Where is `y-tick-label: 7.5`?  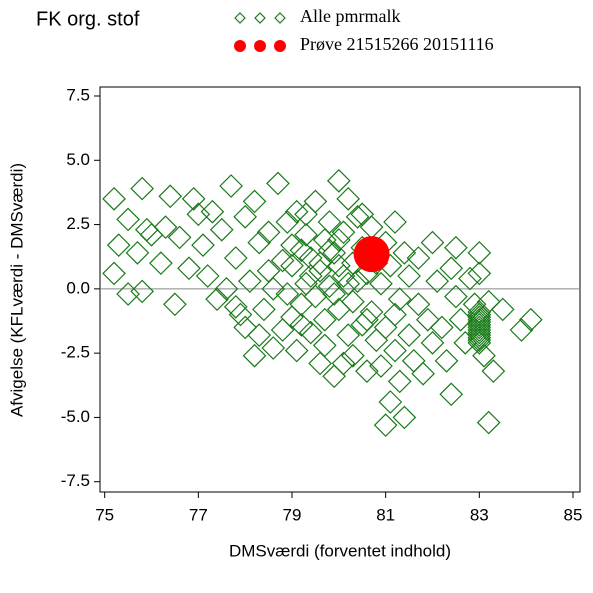
y-tick-label: 7.5 is located at coordinates (78, 94).